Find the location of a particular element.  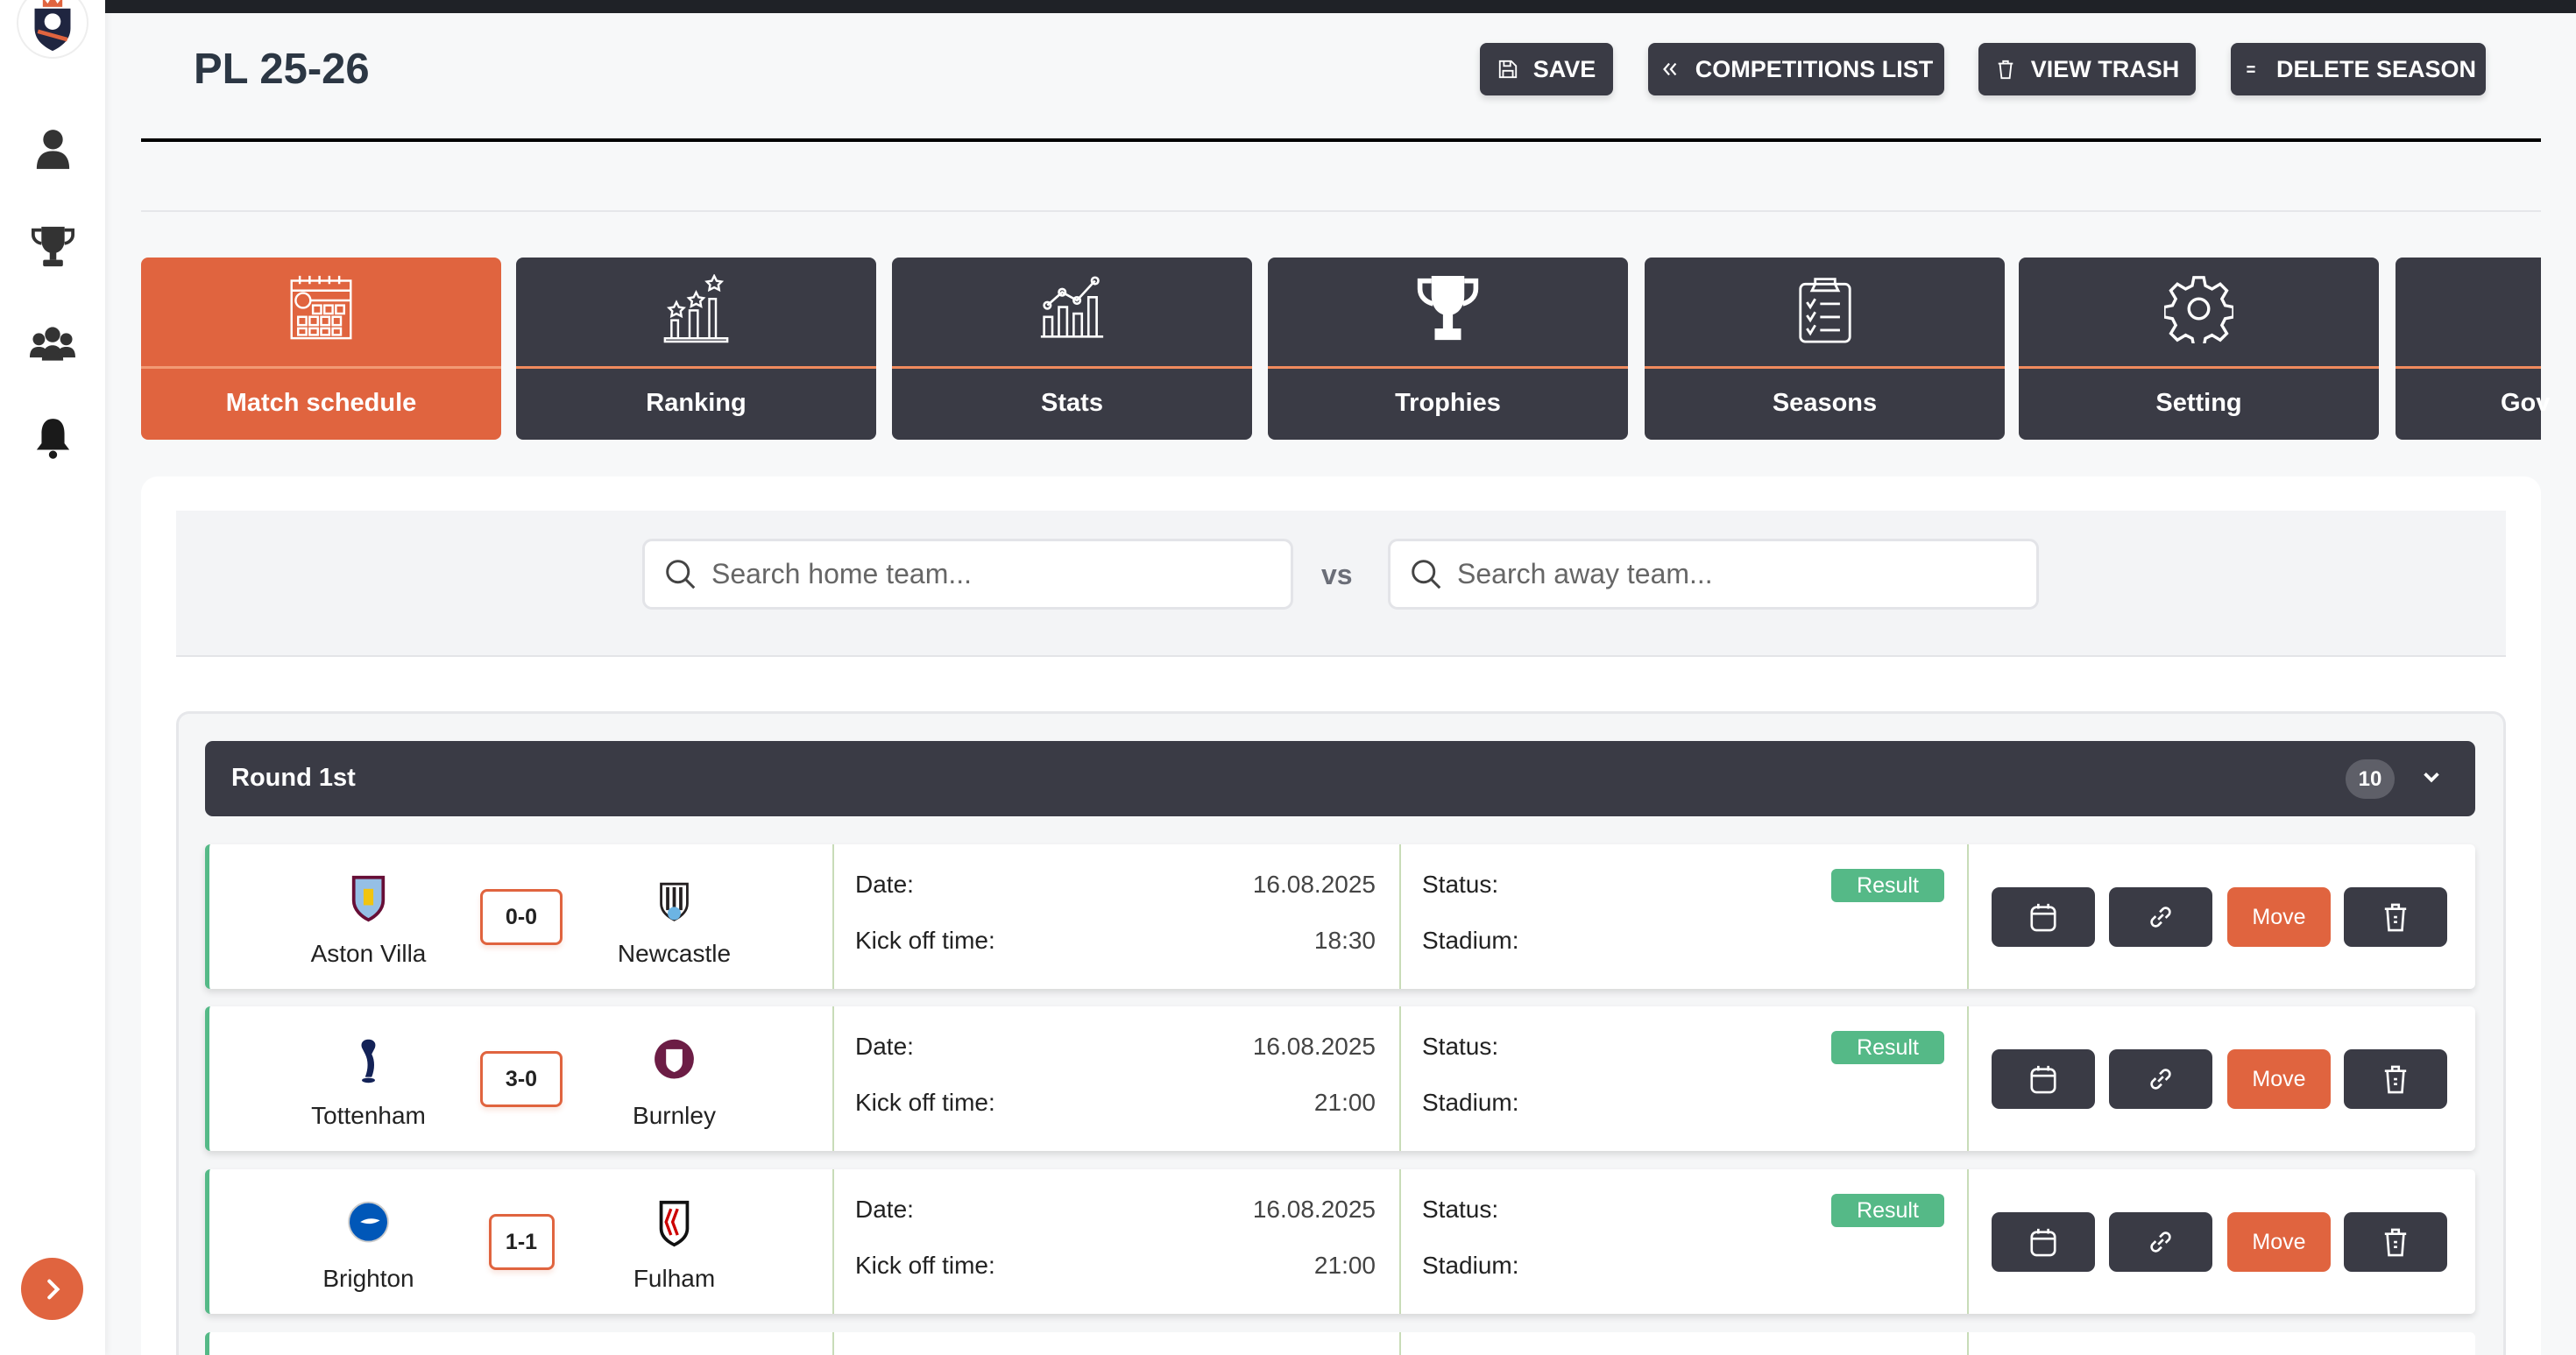

home-team-search is located at coordinates (967, 574).